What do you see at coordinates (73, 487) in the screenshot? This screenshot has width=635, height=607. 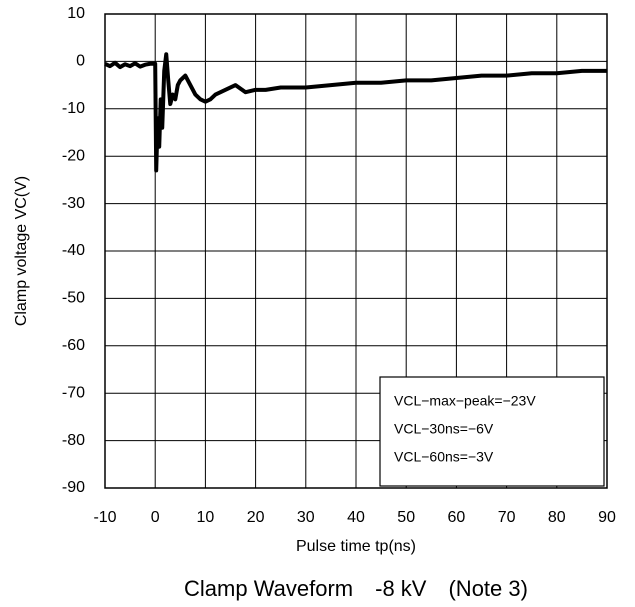 I see `y-tick-label: -90` at bounding box center [73, 487].